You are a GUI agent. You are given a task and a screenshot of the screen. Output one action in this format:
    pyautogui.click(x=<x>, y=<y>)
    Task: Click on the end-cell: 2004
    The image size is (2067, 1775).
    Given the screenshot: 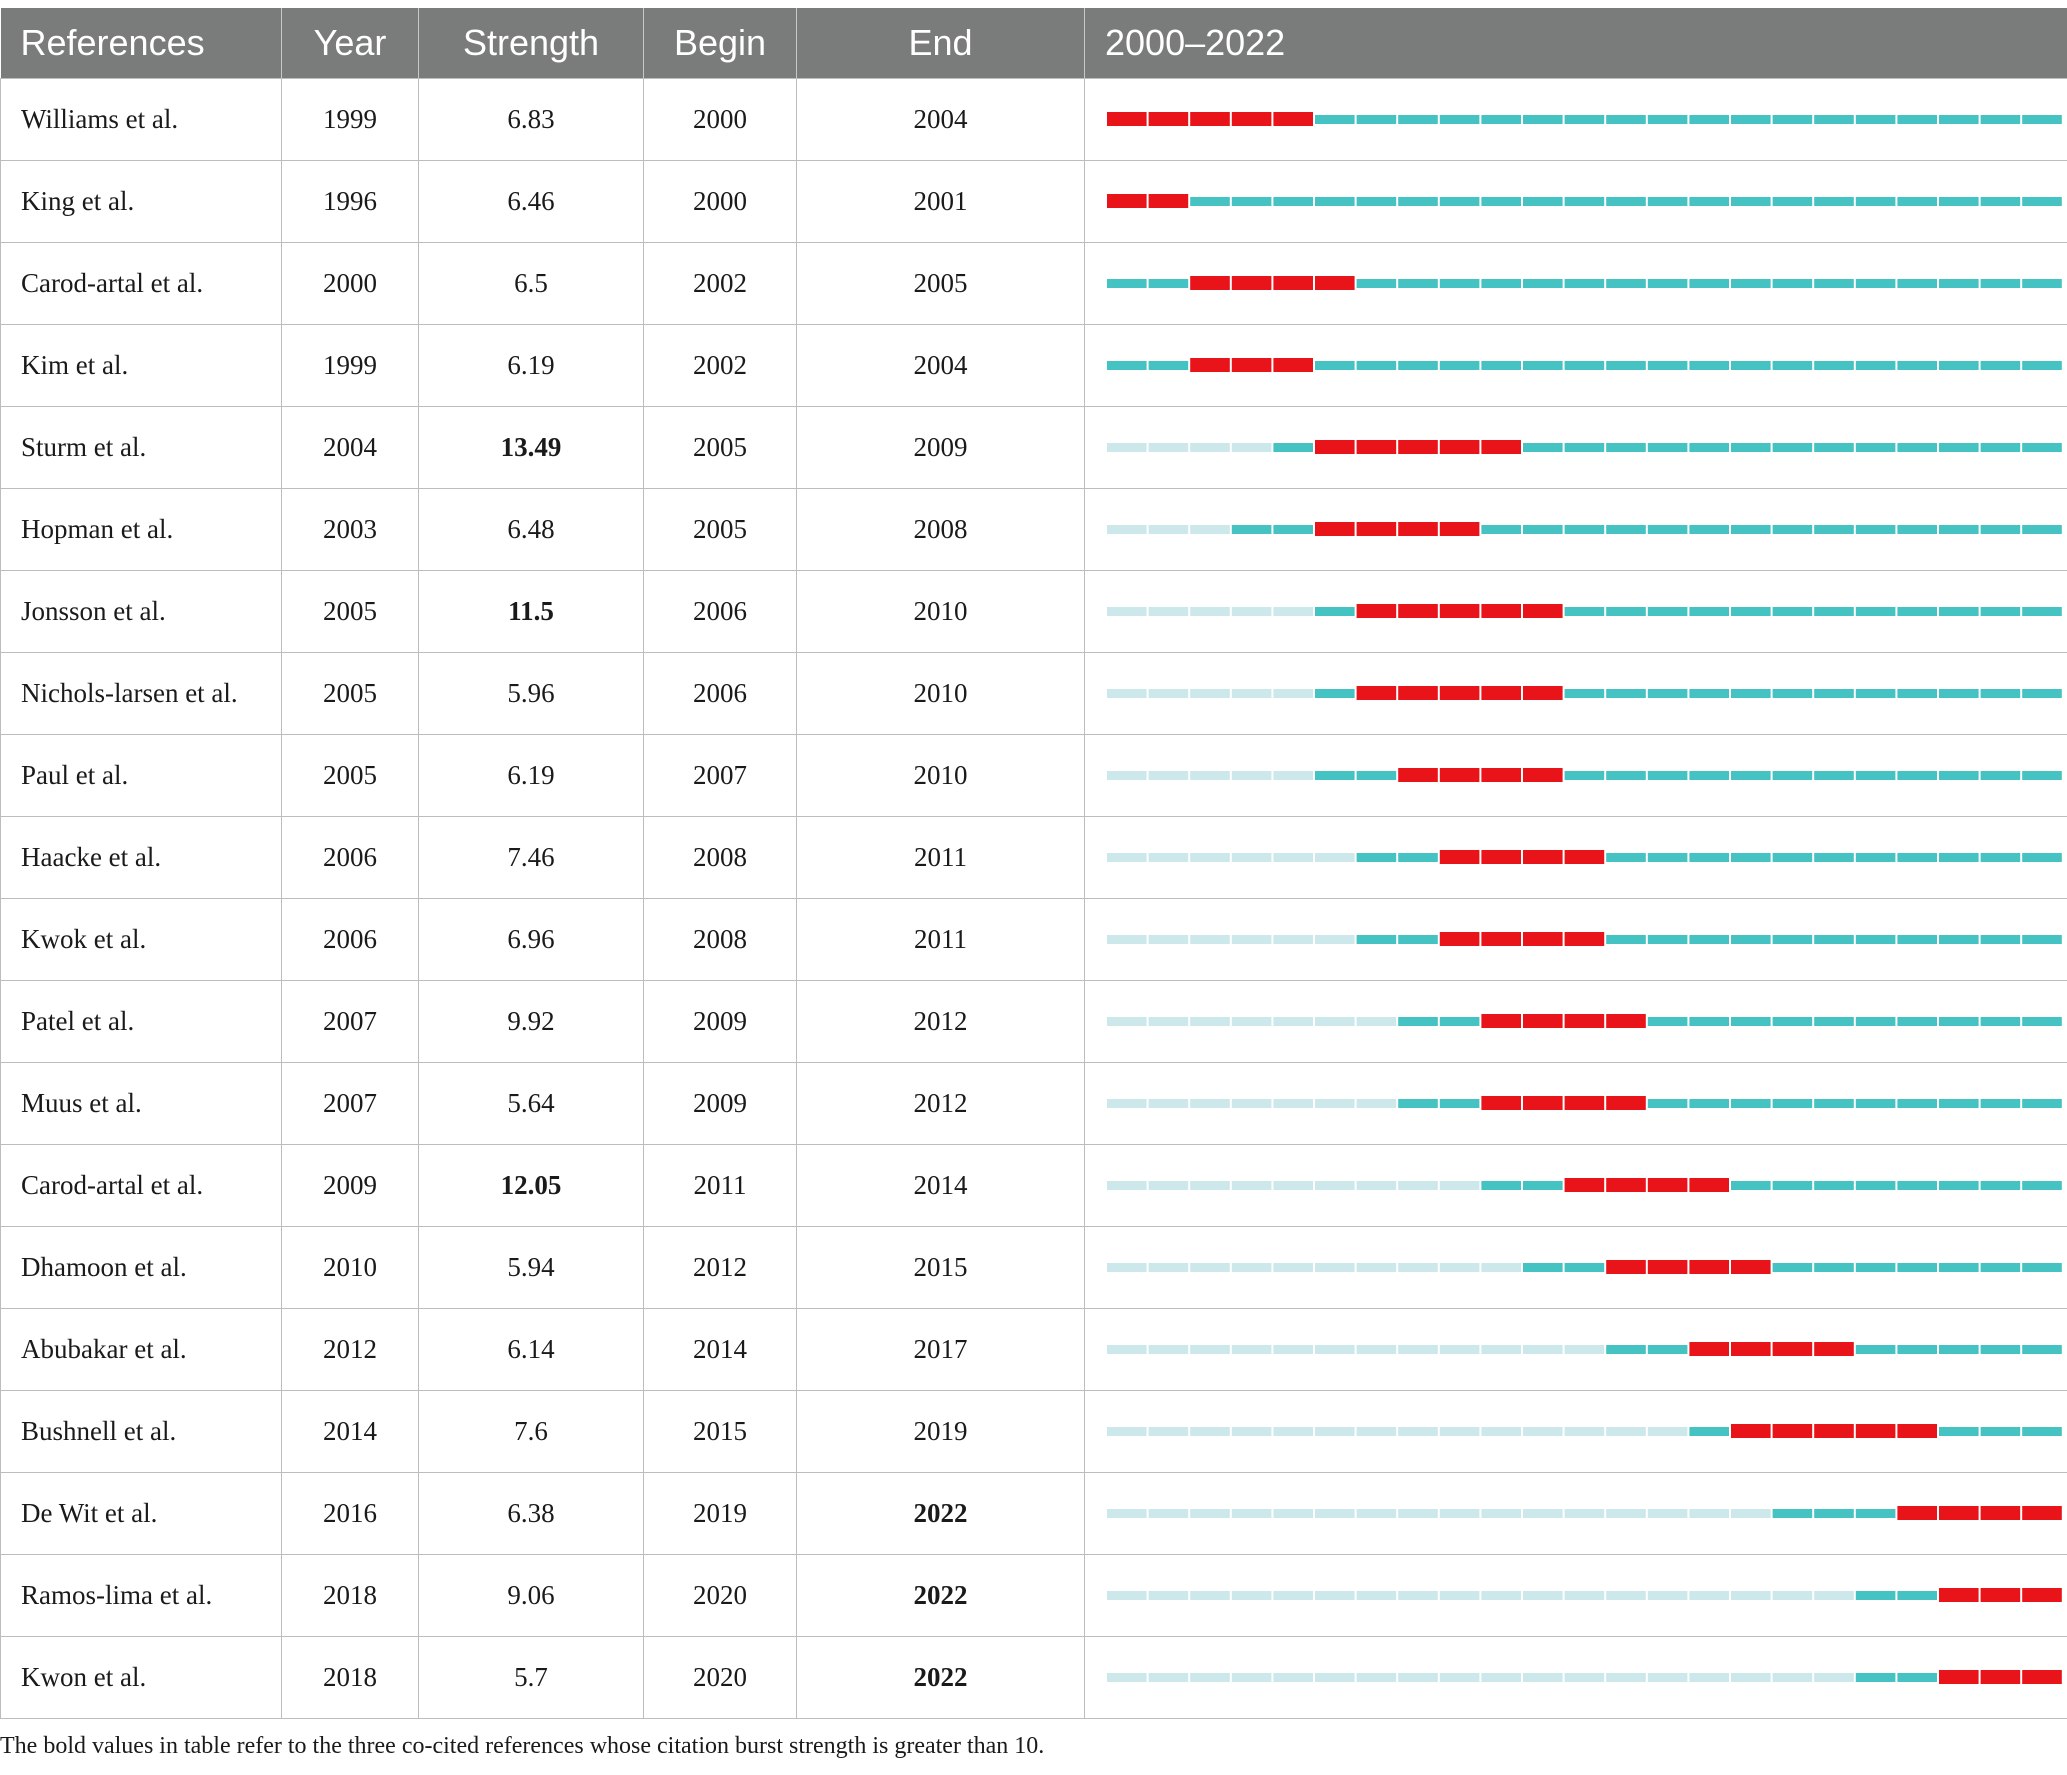 What is the action you would take?
    pyautogui.click(x=940, y=365)
    